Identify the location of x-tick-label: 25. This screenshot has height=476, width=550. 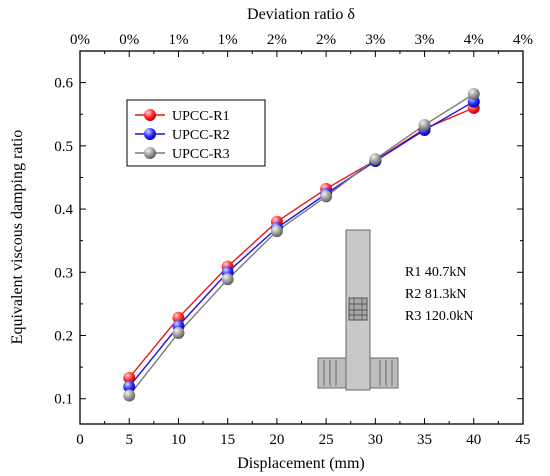
(326, 440).